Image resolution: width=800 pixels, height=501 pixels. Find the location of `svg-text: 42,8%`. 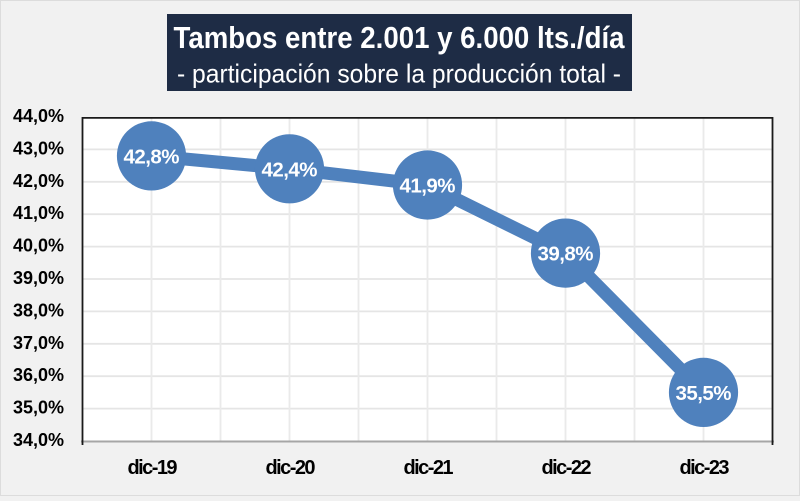

svg-text: 42,8% is located at coordinates (152, 157).